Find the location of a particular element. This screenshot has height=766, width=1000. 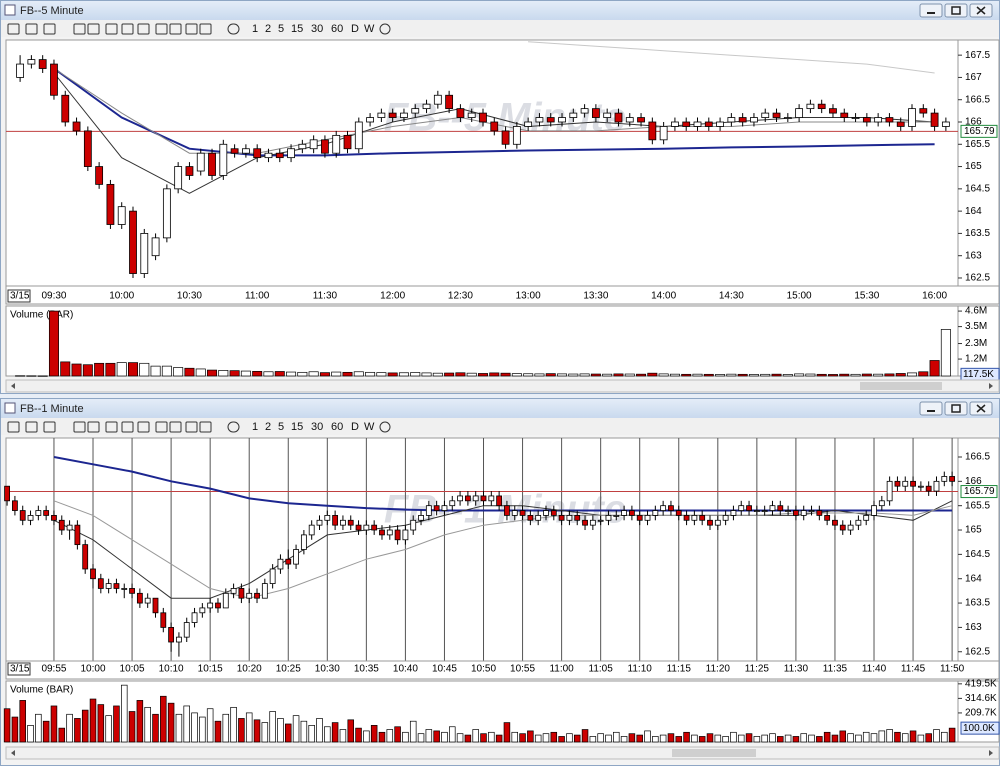

x-tick-label: 11:40 is located at coordinates (874, 669).